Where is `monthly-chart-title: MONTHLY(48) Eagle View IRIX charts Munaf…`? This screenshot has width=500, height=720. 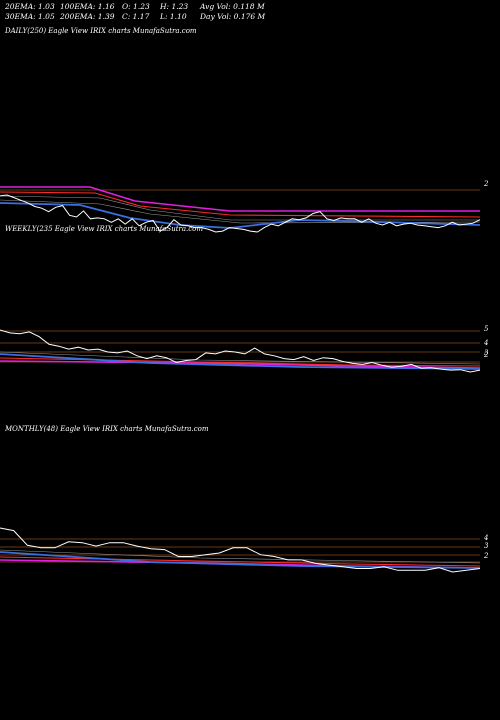
monthly-chart-title: MONTHLY(48) Eagle View IRIX charts Munaf… is located at coordinates (106, 429).